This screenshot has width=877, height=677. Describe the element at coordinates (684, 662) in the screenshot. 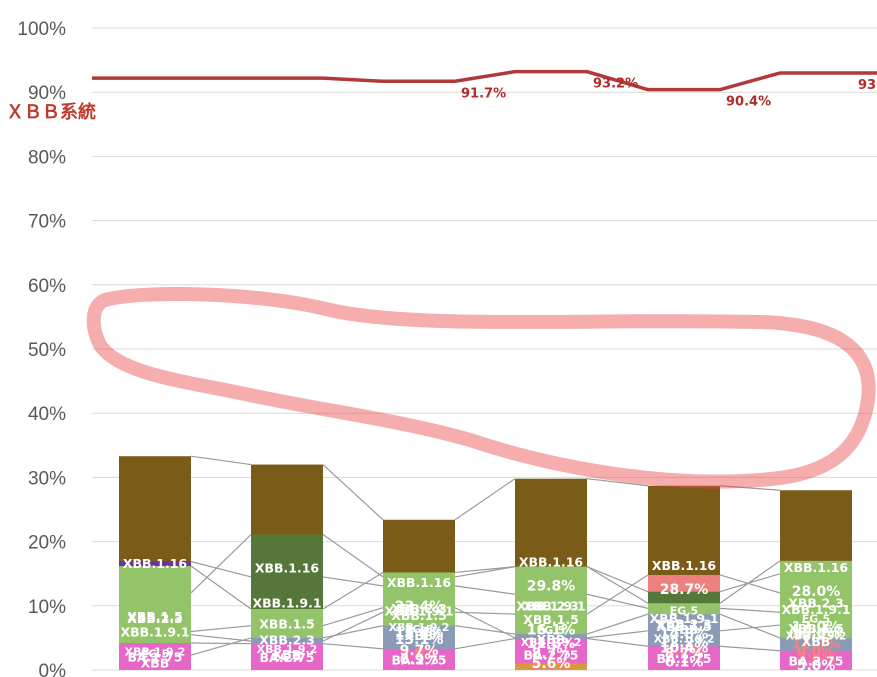

I see `segment-percent-label: 6.1%` at that location.